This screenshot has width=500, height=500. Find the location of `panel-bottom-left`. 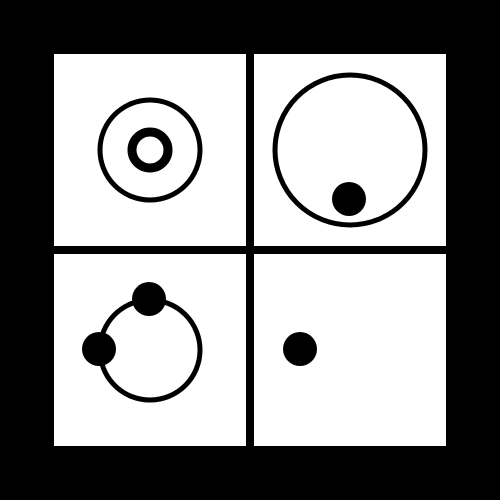

panel-bottom-left is located at coordinates (150, 350).